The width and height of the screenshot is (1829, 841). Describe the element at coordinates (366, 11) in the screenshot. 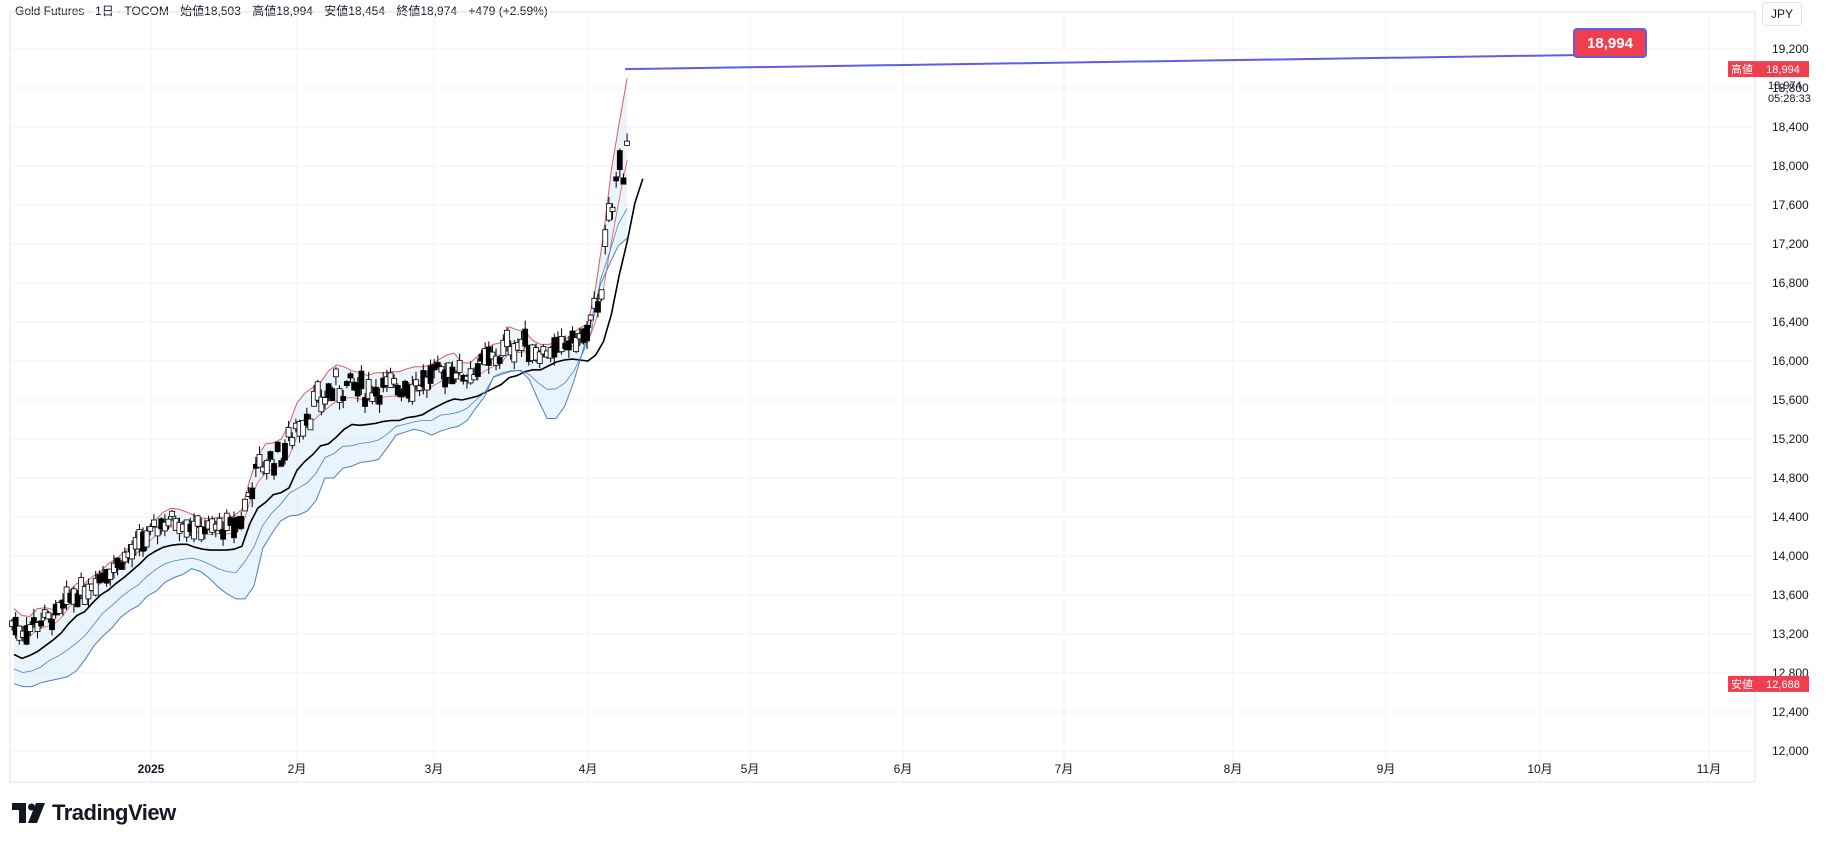

I see `low-value: 18,454` at that location.